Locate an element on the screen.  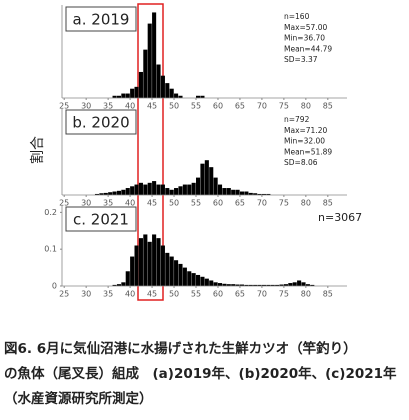
x-tick-label: 45 is located at coordinates (152, 106).